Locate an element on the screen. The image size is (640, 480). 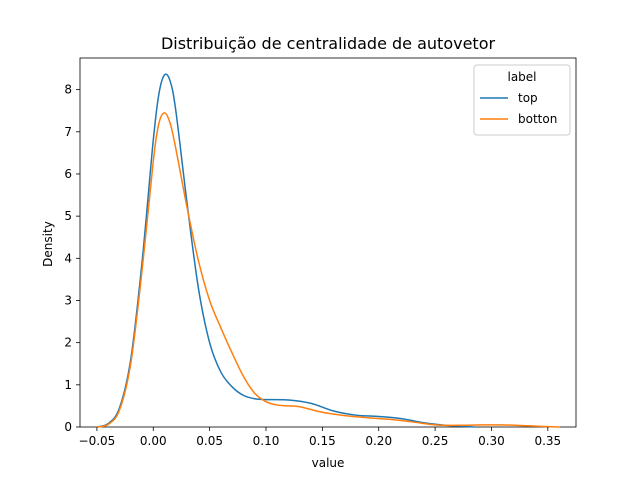
x-tick-label: −0.05 is located at coordinates (97, 441).